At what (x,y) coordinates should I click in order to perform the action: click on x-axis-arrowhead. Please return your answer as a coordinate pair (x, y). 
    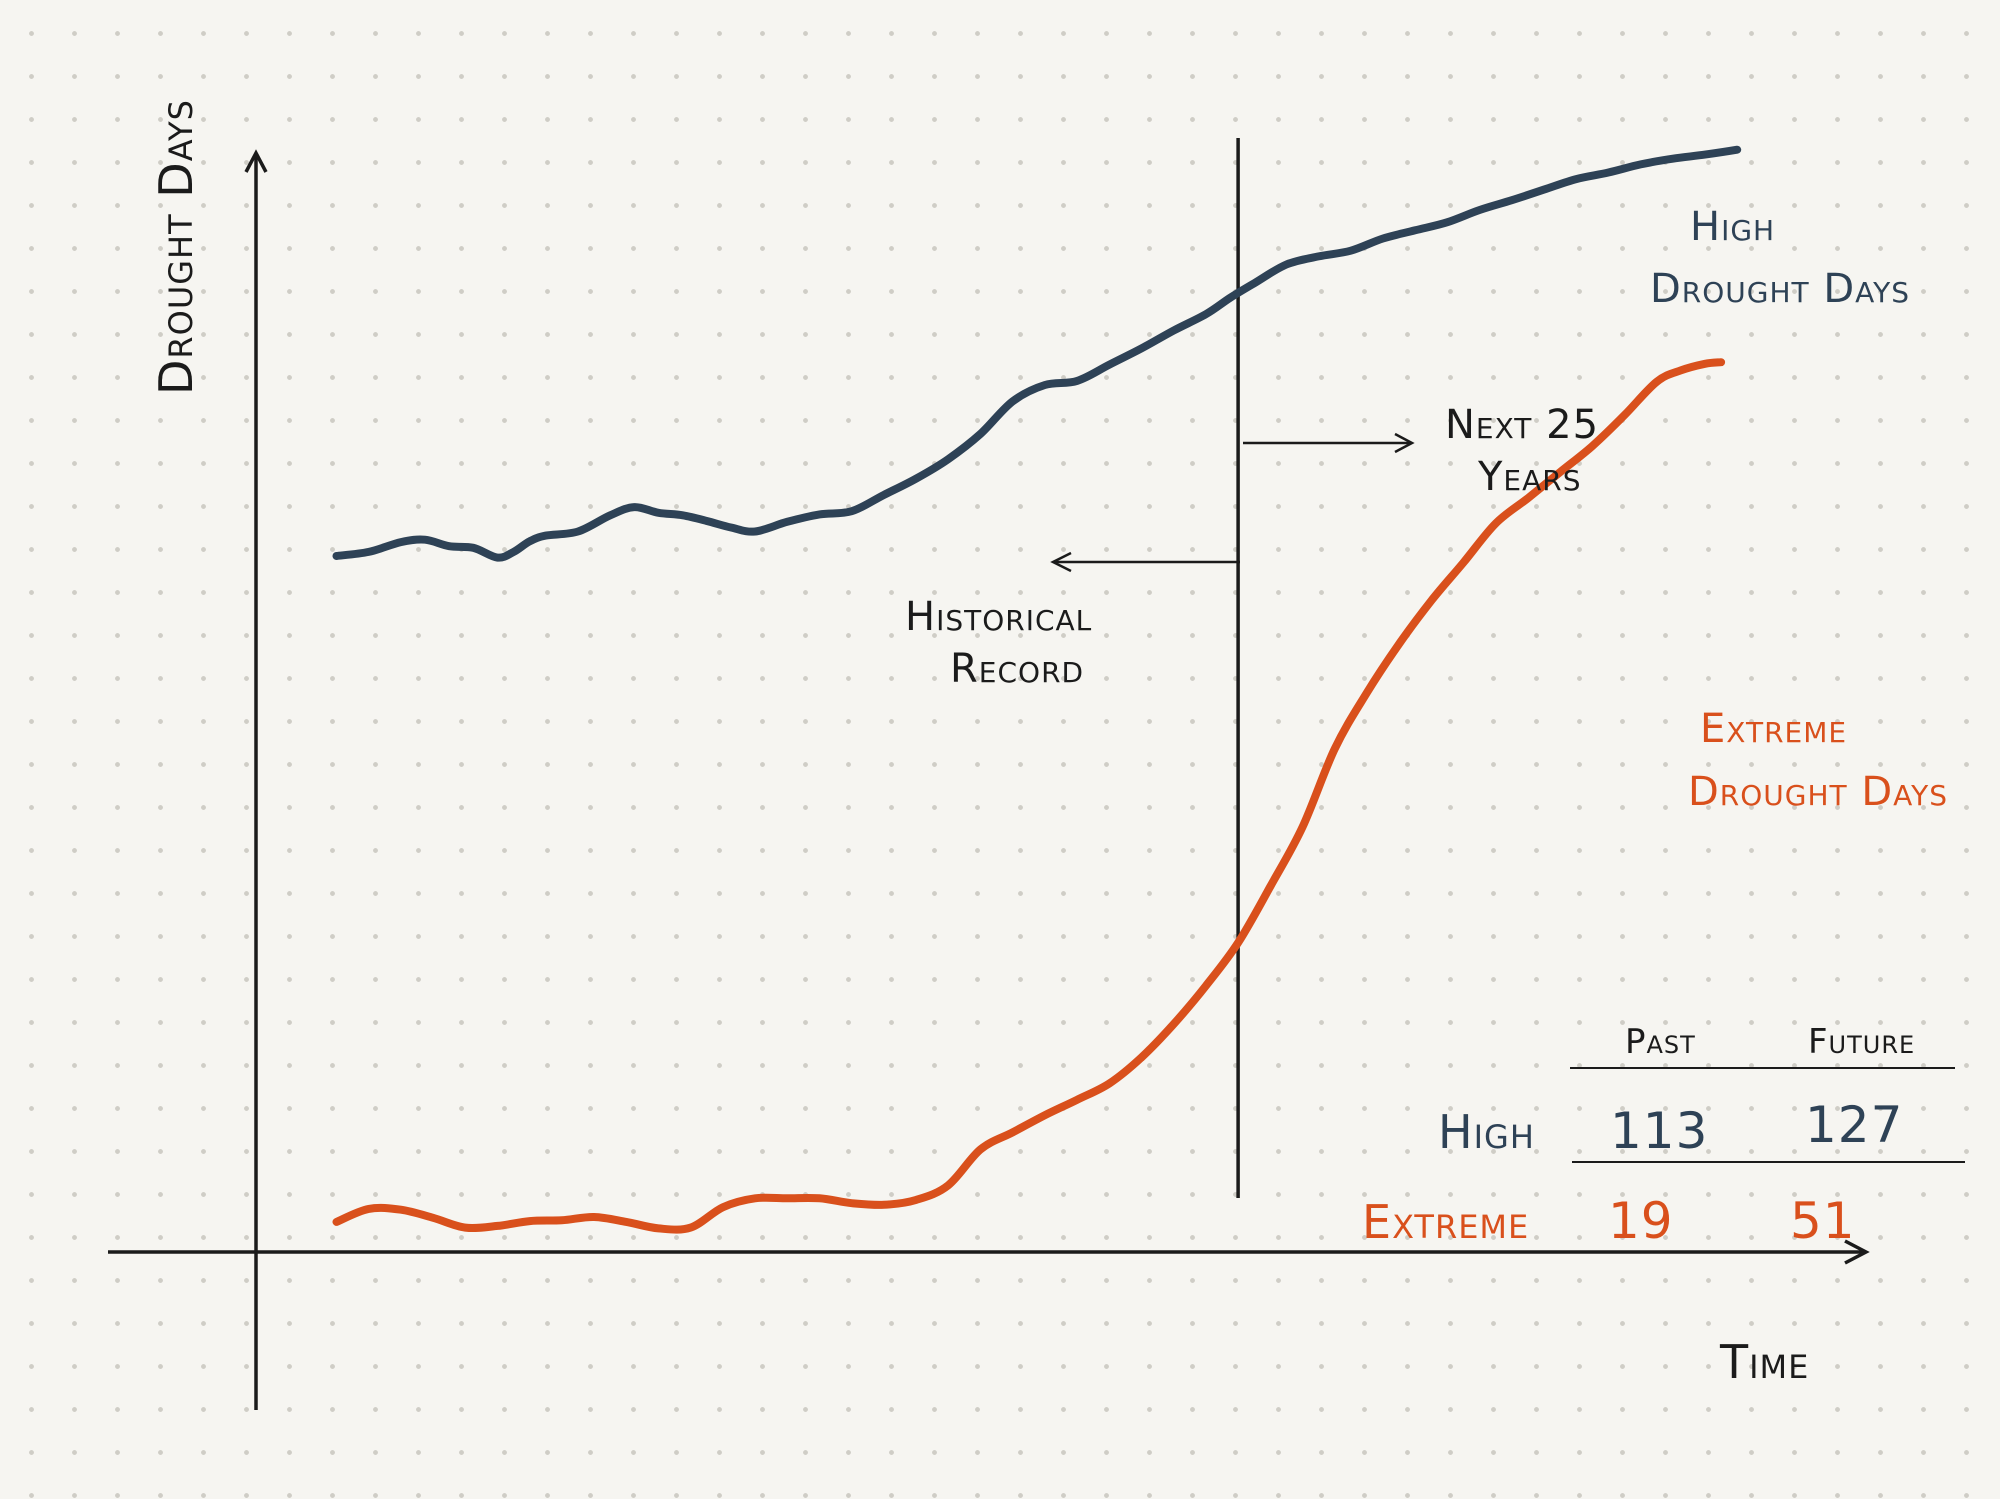
    Looking at the image, I should click on (1857, 1252).